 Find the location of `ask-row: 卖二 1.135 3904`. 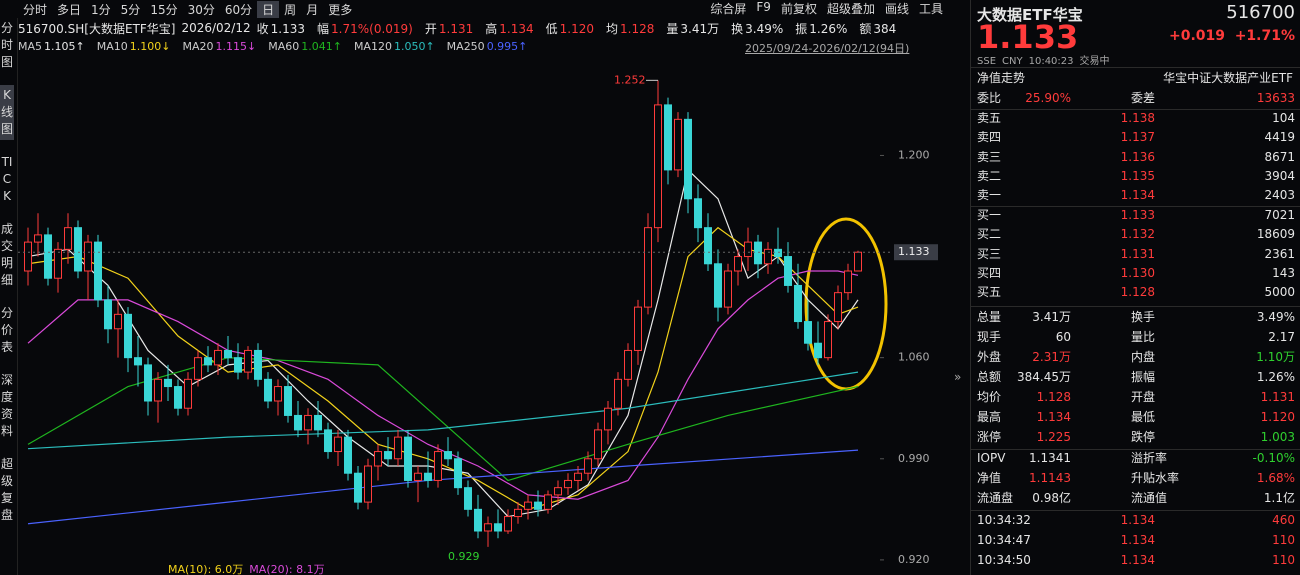

ask-row: 卖二 1.135 3904 is located at coordinates (1136, 176).